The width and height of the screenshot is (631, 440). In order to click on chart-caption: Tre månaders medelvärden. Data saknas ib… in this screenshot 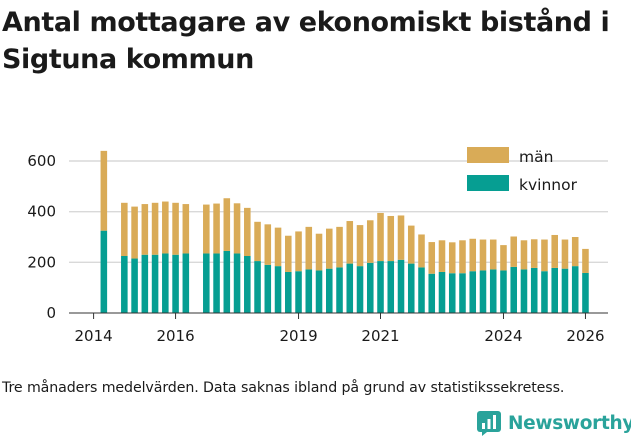, I will do `click(283, 388)`.